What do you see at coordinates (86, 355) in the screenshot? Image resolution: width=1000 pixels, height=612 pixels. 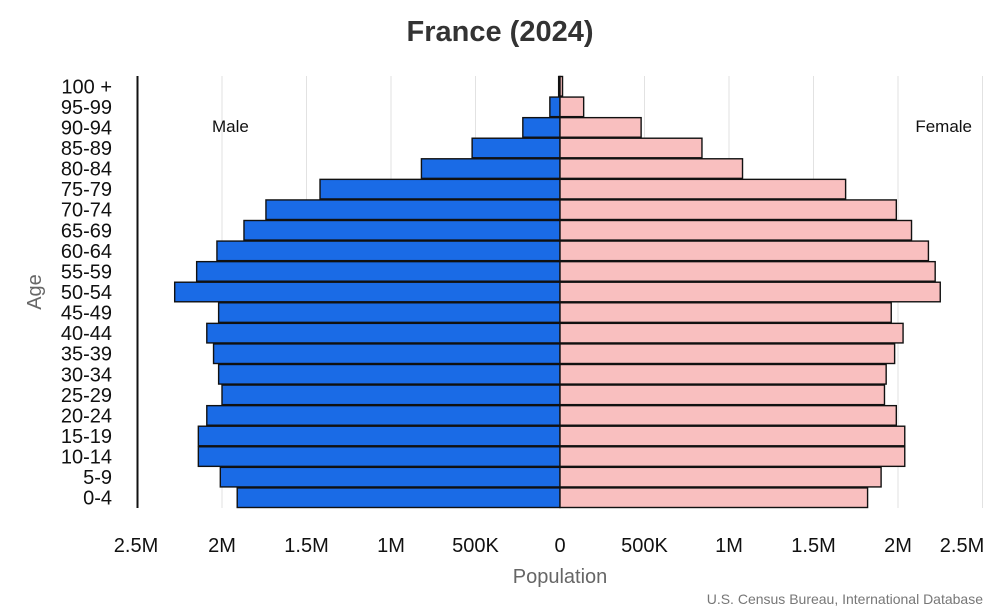 I see `age-tick-label: 35-39` at bounding box center [86, 355].